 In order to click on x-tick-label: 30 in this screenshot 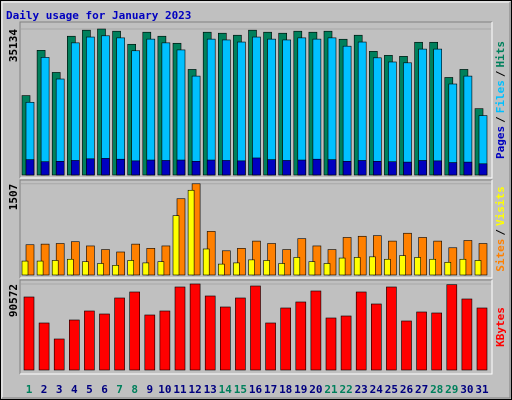, I will do `click(466, 389)`.